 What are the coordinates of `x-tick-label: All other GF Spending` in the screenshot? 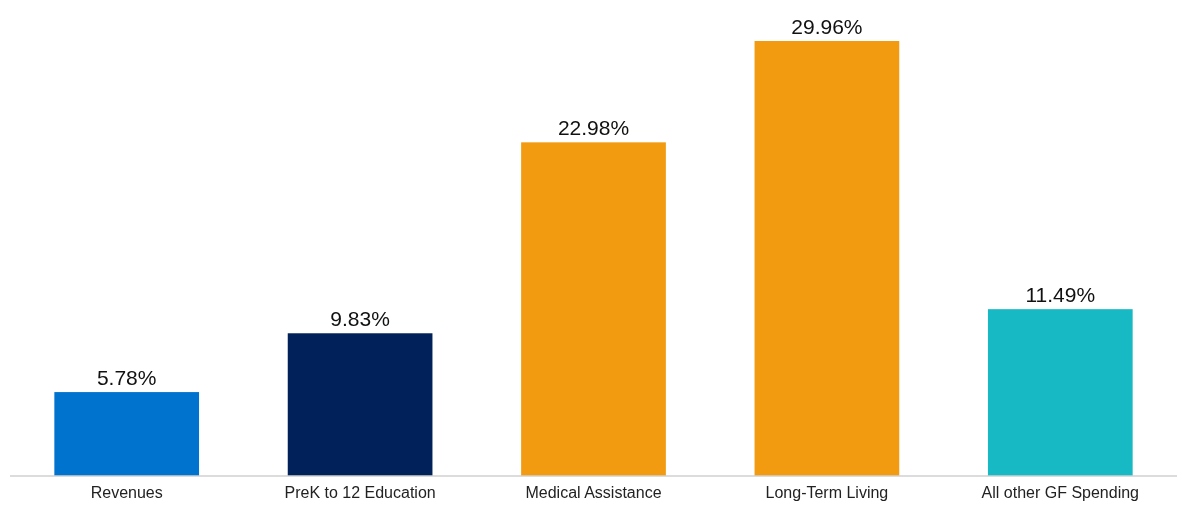 It's located at (1060, 492).